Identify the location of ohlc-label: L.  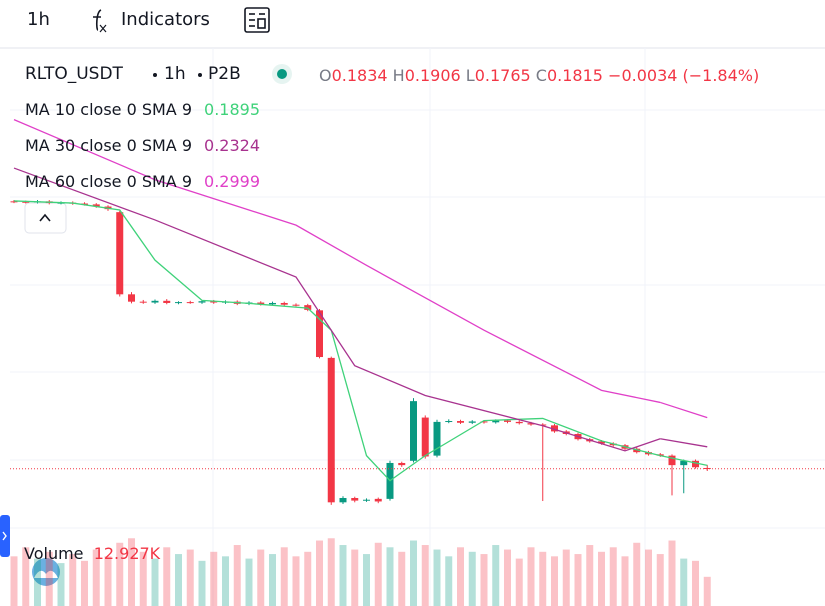
(470, 75).